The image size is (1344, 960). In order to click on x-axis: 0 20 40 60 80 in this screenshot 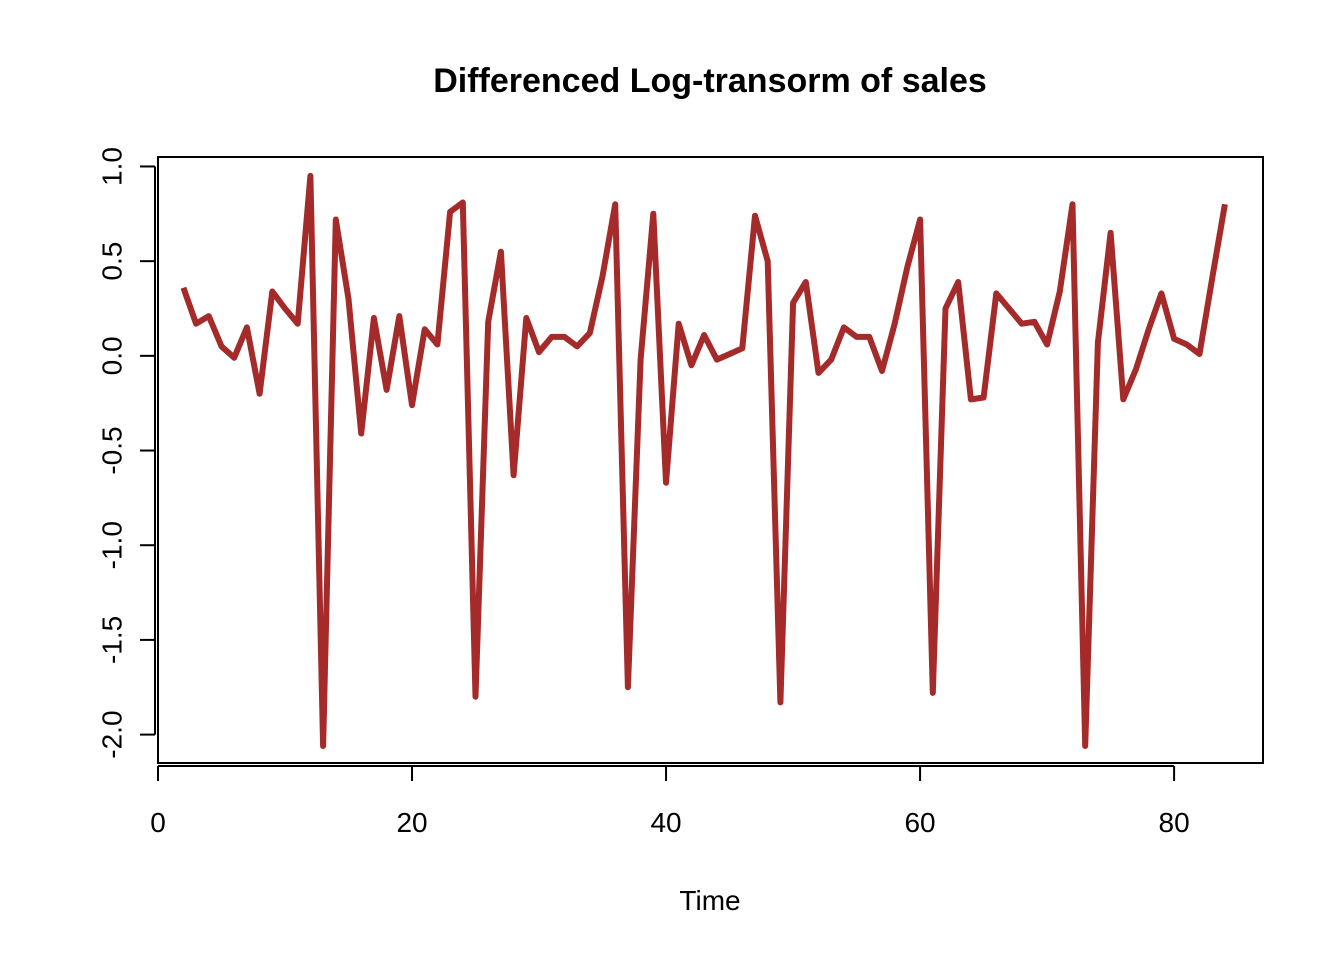, I will do `click(670, 801)`.